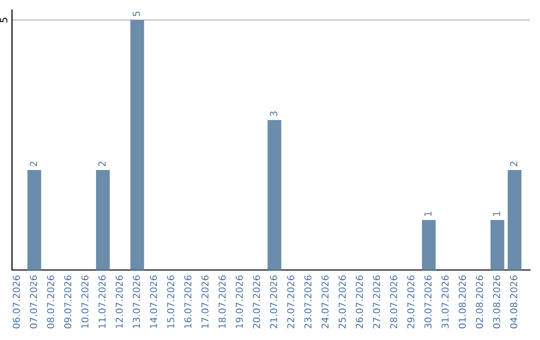 Image resolution: width=540 pixels, height=340 pixels. What do you see at coordinates (342, 301) in the screenshot?
I see `x-tick-label: 25.07.2026` at bounding box center [342, 301].